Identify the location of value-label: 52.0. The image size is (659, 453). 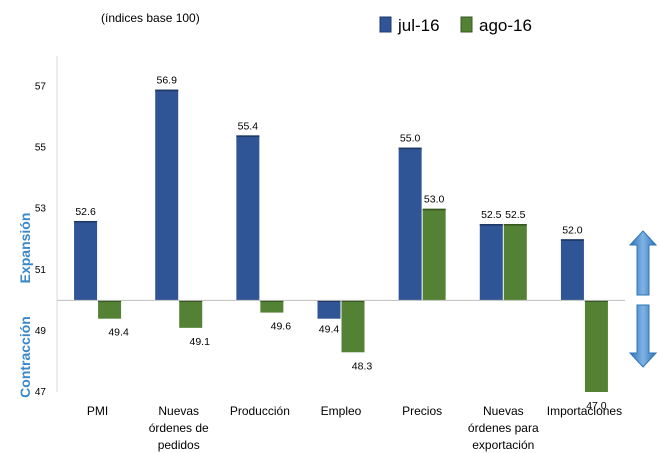
(572, 230).